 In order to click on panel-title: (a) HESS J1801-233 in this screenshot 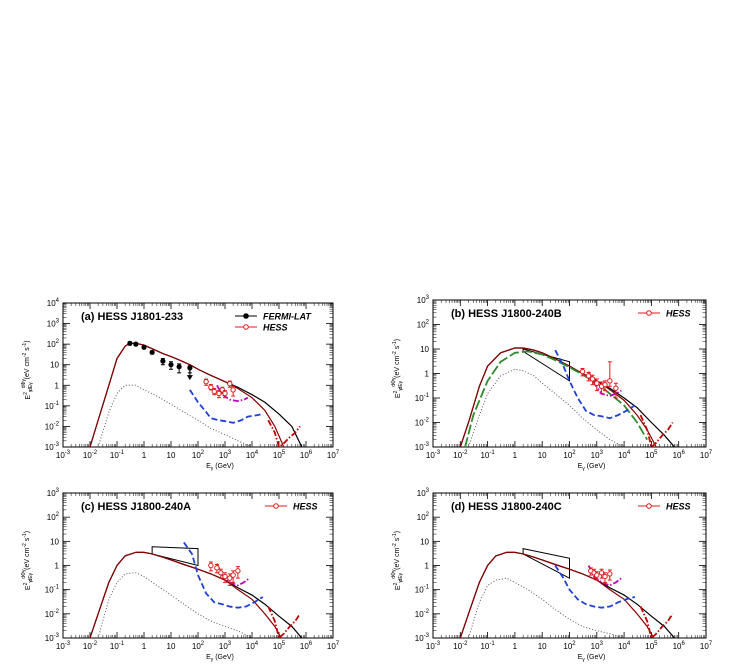, I will do `click(132, 317)`.